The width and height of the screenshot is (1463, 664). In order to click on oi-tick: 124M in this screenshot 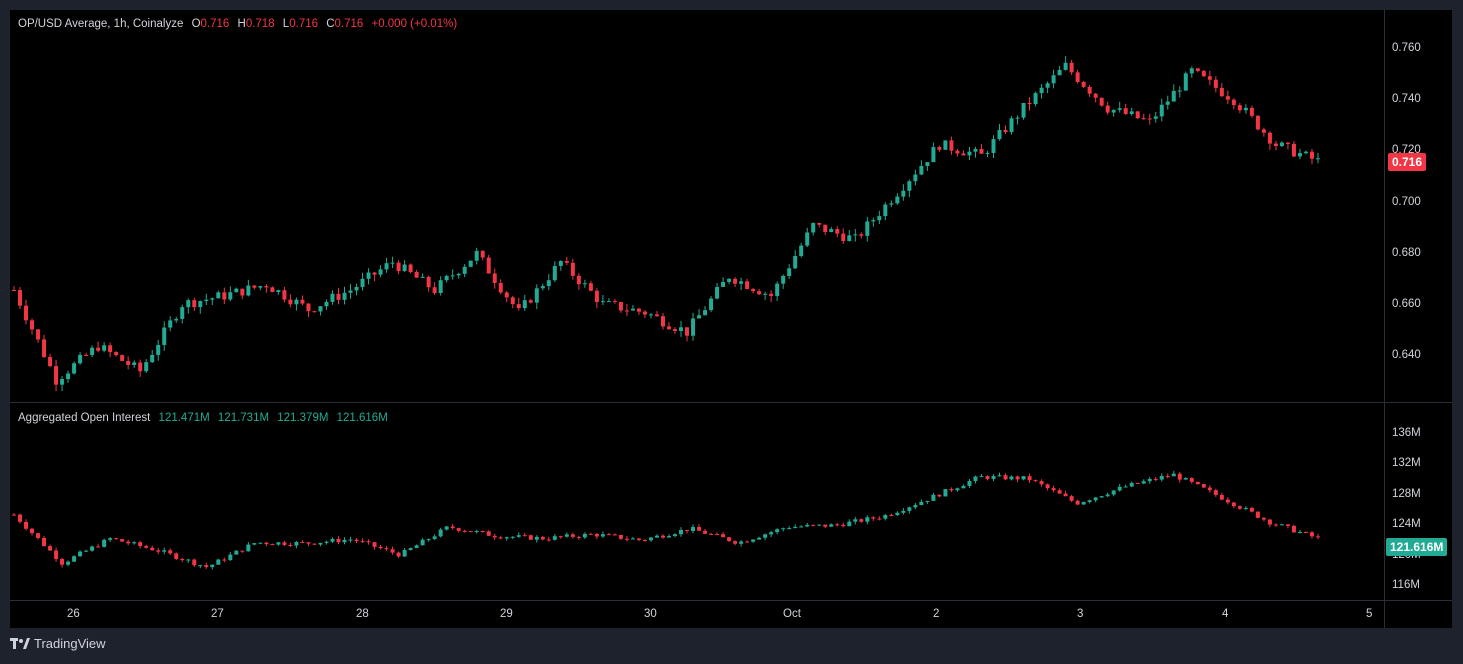, I will do `click(1406, 524)`.